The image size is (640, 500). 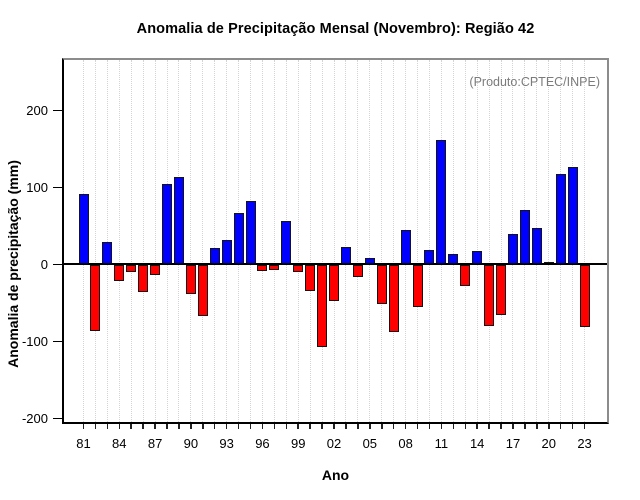 I want to click on y-tick--100, so click(x=57, y=341).